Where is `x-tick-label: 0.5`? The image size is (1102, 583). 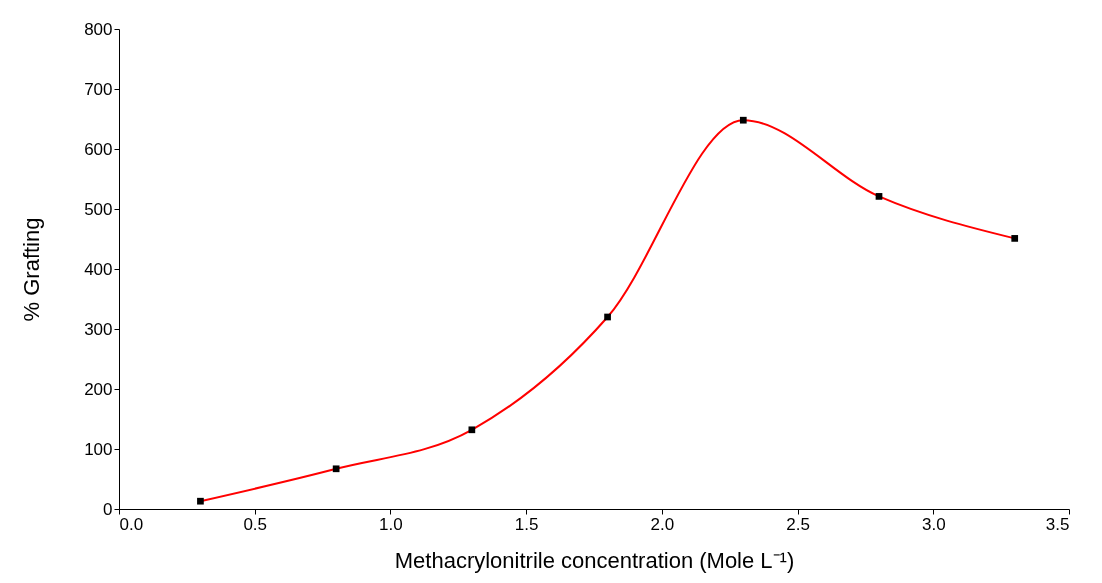
x-tick-label: 0.5 is located at coordinates (255, 524).